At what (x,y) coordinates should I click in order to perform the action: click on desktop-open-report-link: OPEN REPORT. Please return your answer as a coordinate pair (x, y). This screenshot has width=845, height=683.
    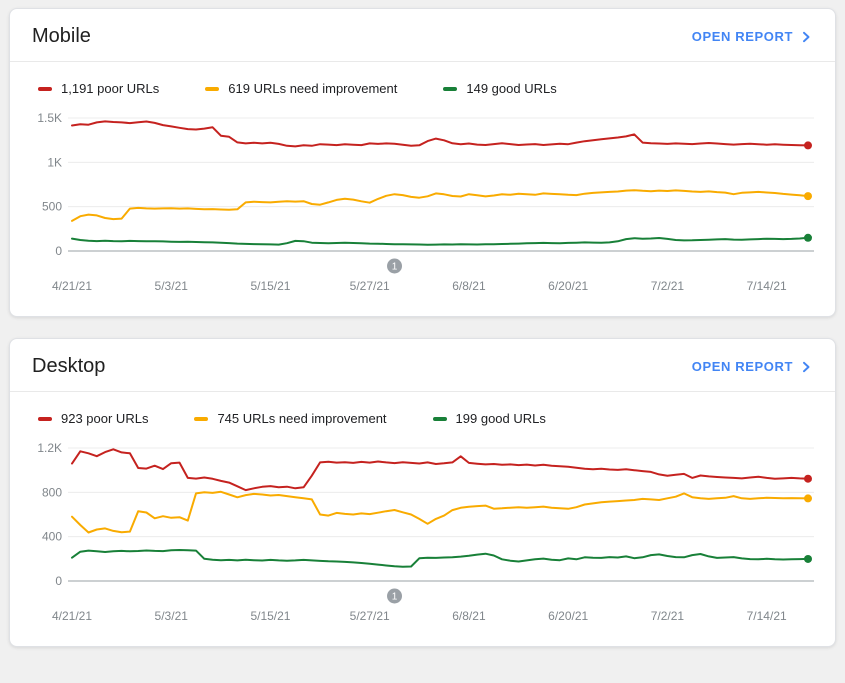
    Looking at the image, I should click on (752, 366).